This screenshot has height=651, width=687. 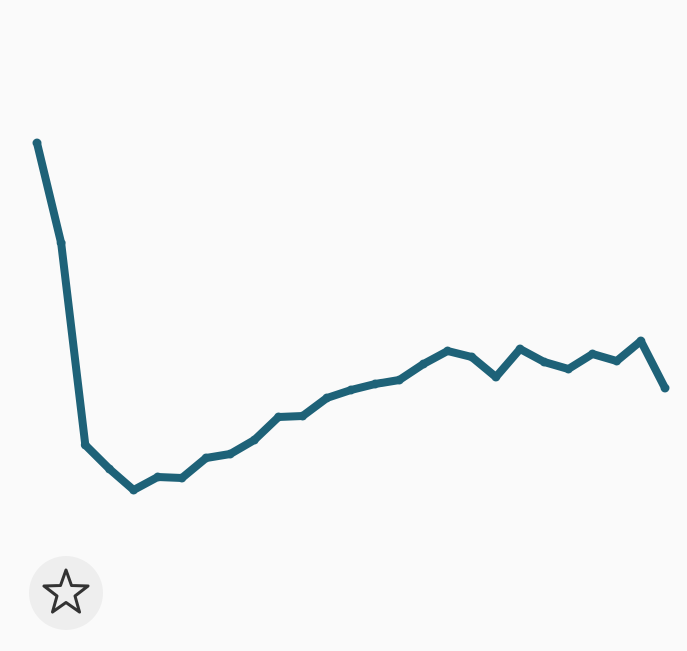 I want to click on favorite-button, so click(x=66, y=593).